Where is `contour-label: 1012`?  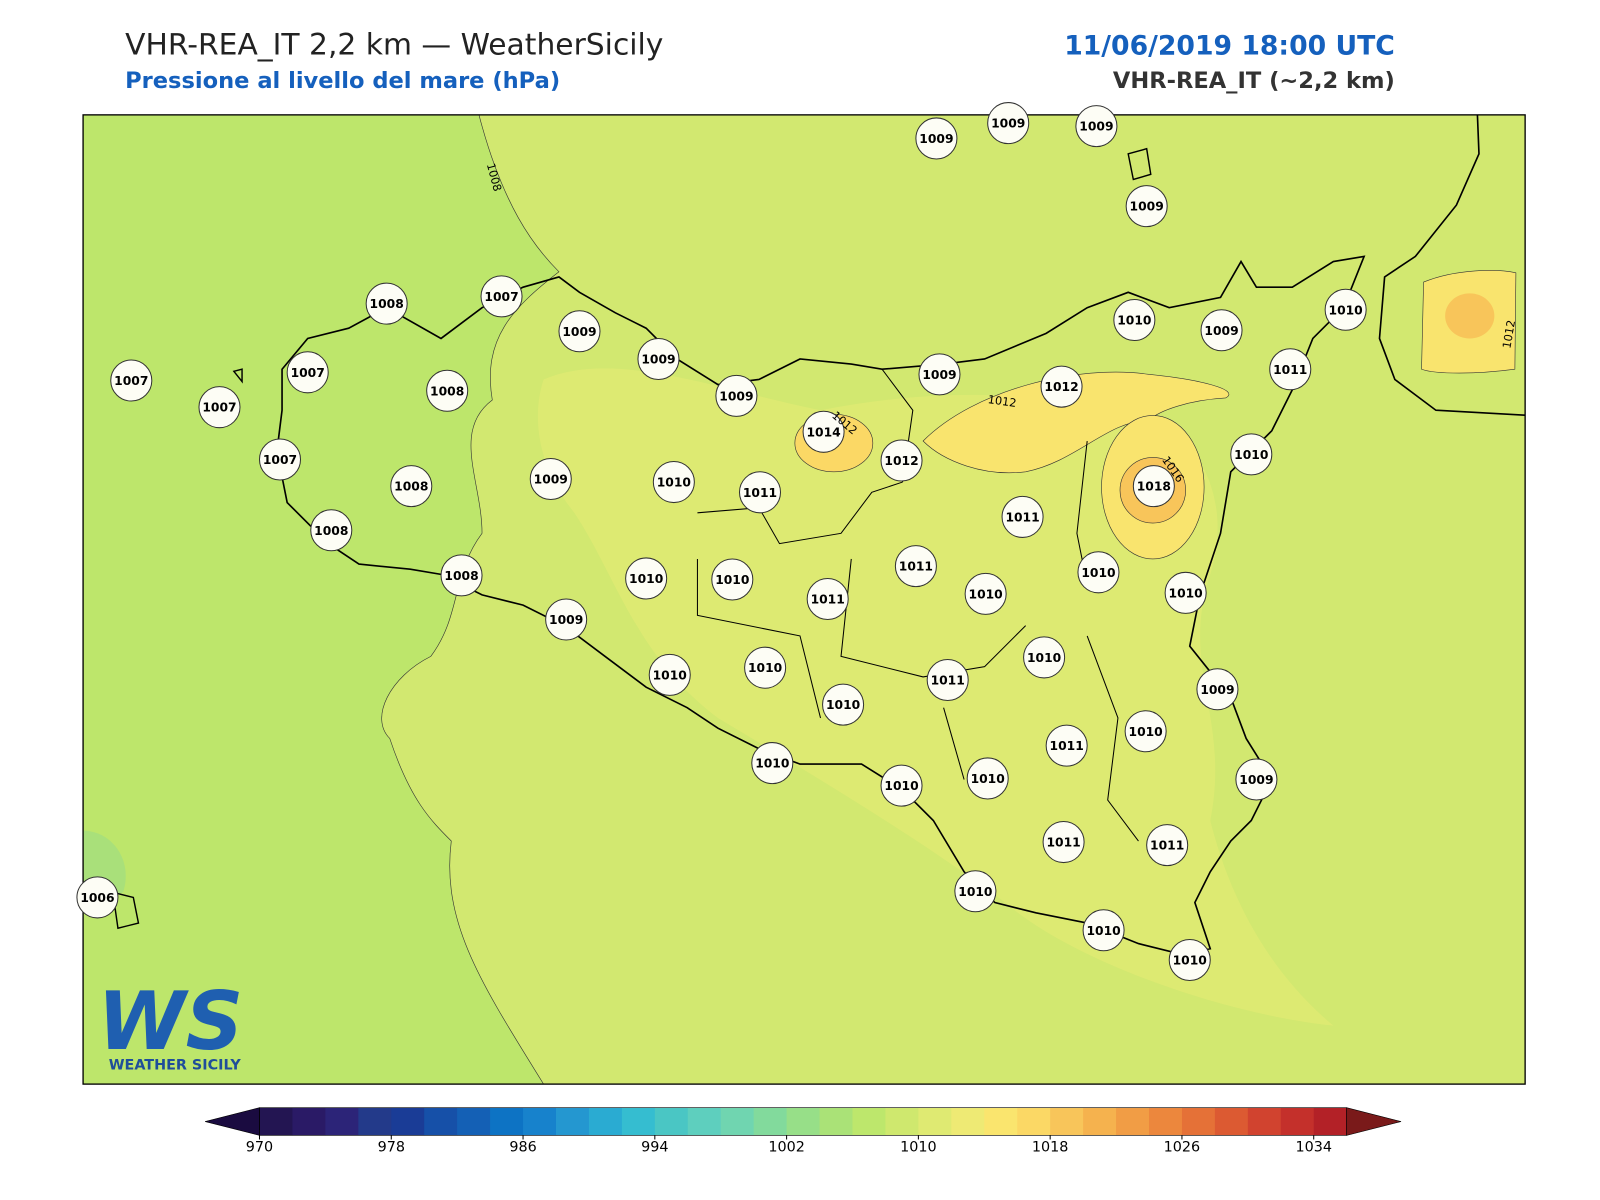
contour-label: 1012 is located at coordinates (1509, 334).